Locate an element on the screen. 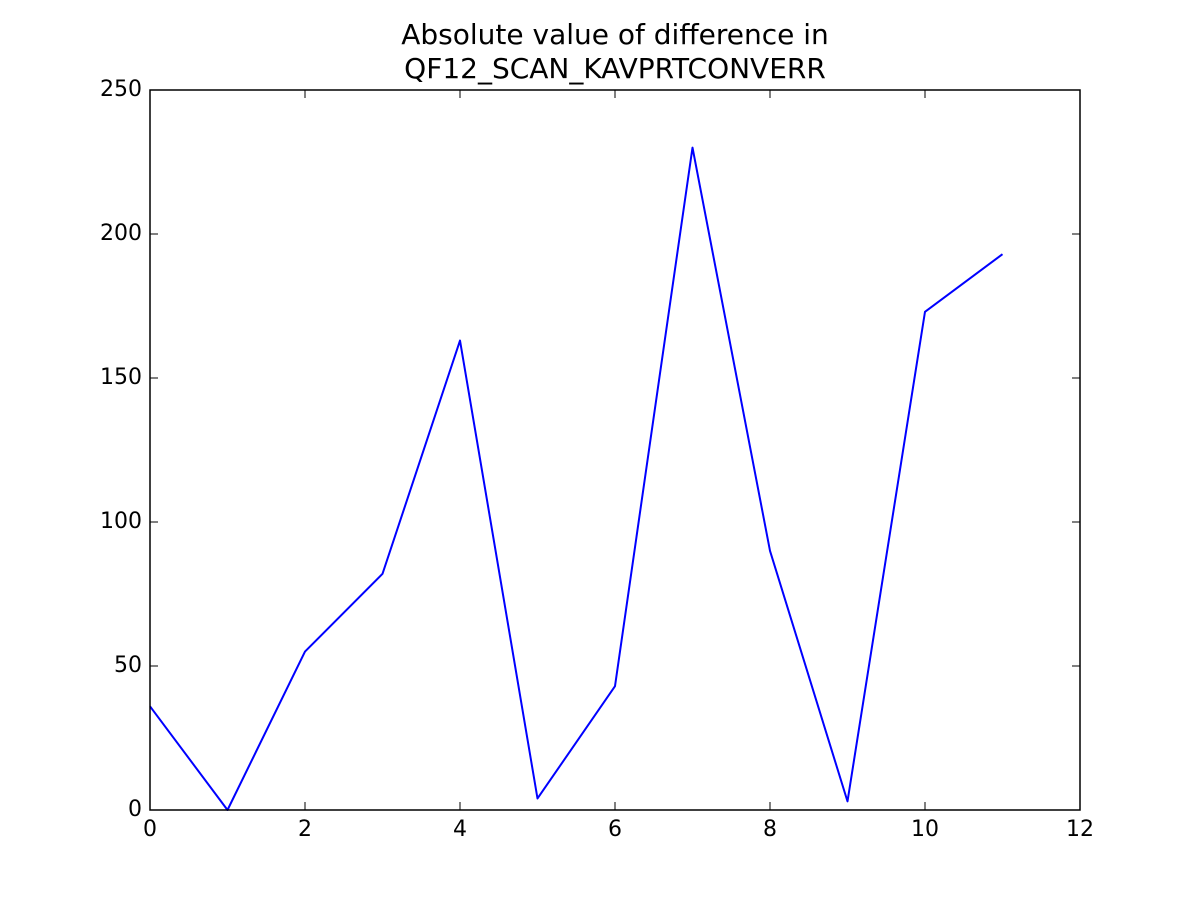 The width and height of the screenshot is (1200, 900). y-tick-label: 0 is located at coordinates (135, 809).